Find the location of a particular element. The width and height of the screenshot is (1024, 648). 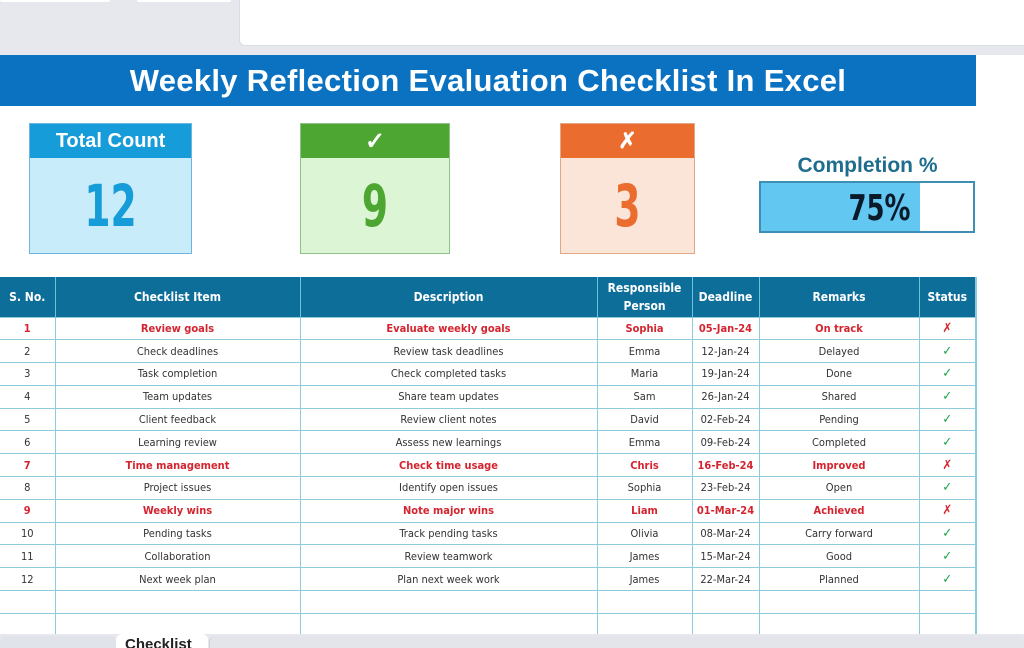

cell-description: Evaluate weekly goals is located at coordinates (448, 328).